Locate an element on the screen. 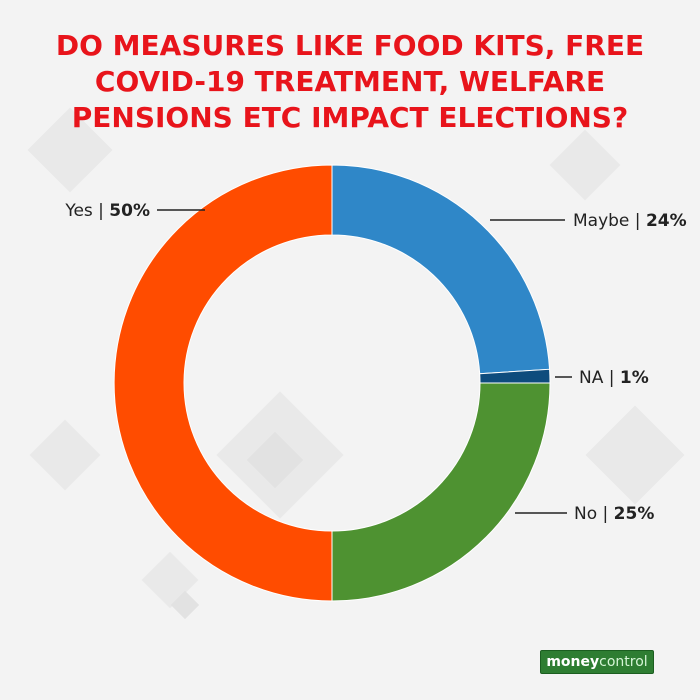  slice-label-maybe: Maybe | 24% is located at coordinates (630, 221).